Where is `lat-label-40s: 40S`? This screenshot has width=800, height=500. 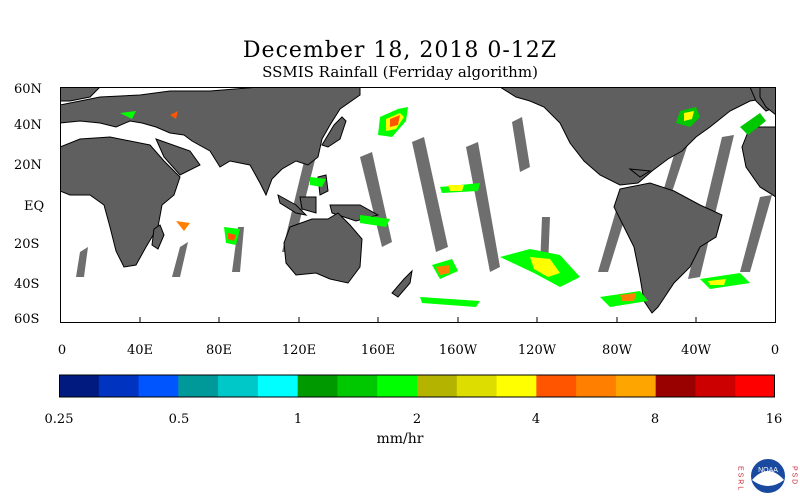
lat-label-40s: 40S is located at coordinates (27, 284).